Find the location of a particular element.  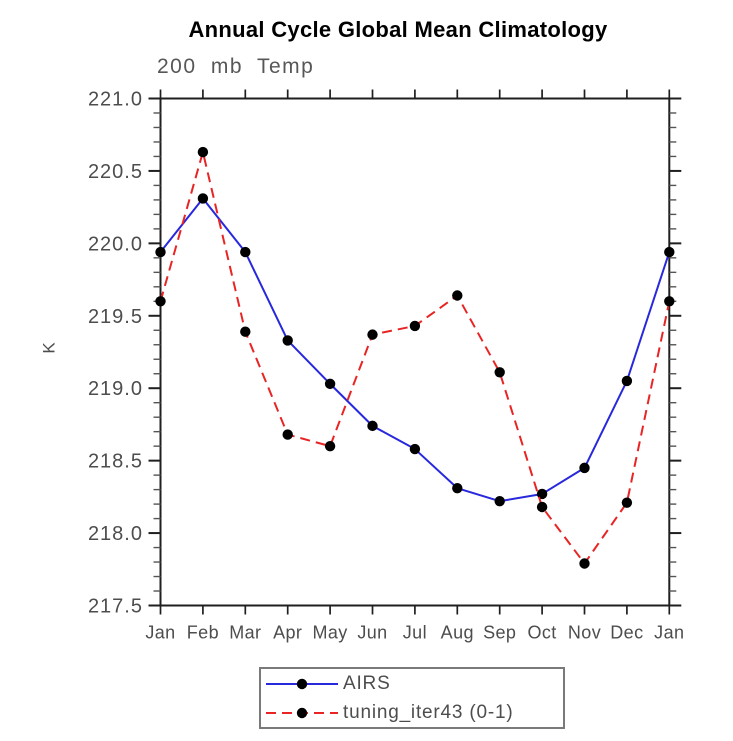

y-tick-label: 219.0 is located at coordinates (115, 389).